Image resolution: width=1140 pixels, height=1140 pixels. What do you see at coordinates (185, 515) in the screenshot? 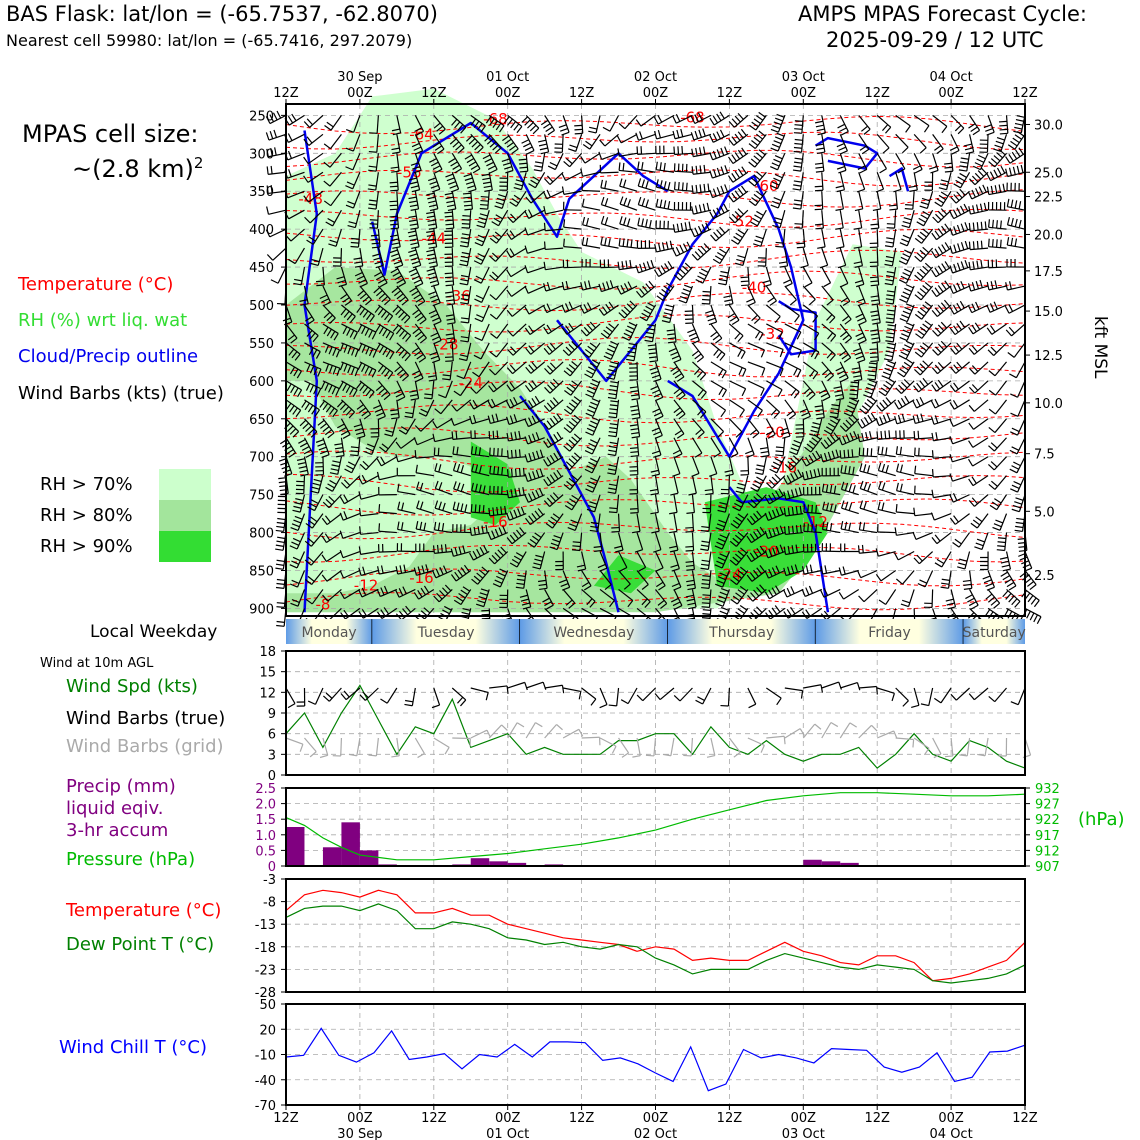
I see `legend-rh80-swatch` at bounding box center [185, 515].